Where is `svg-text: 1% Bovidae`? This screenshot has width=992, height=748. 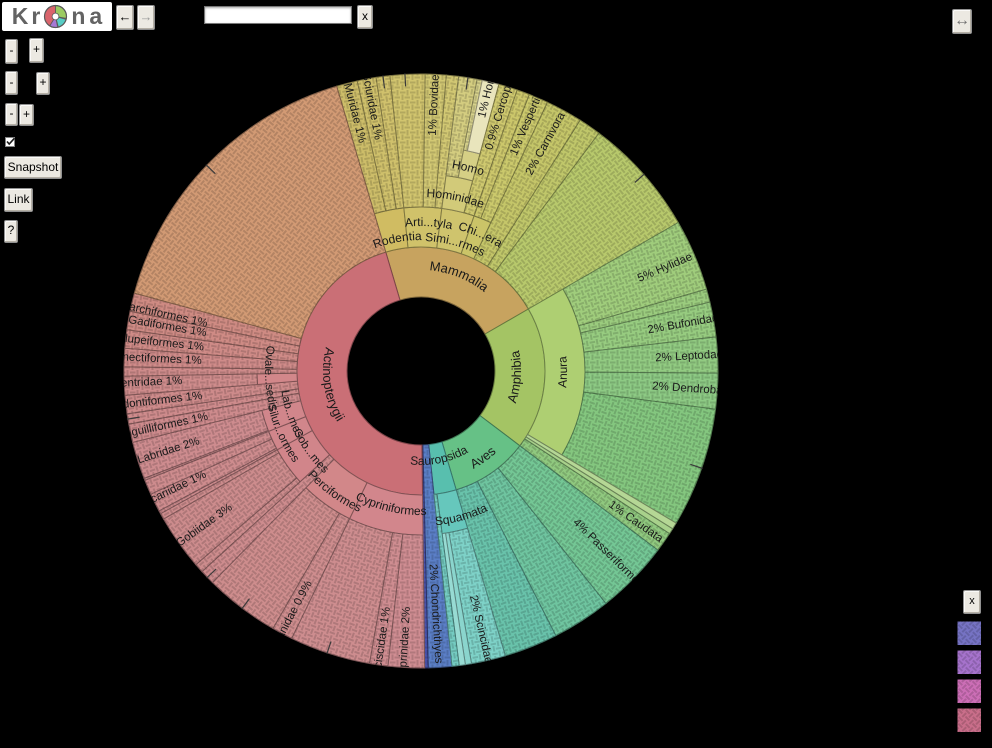
svg-text: 1% Bovidae is located at coordinates (434, 105).